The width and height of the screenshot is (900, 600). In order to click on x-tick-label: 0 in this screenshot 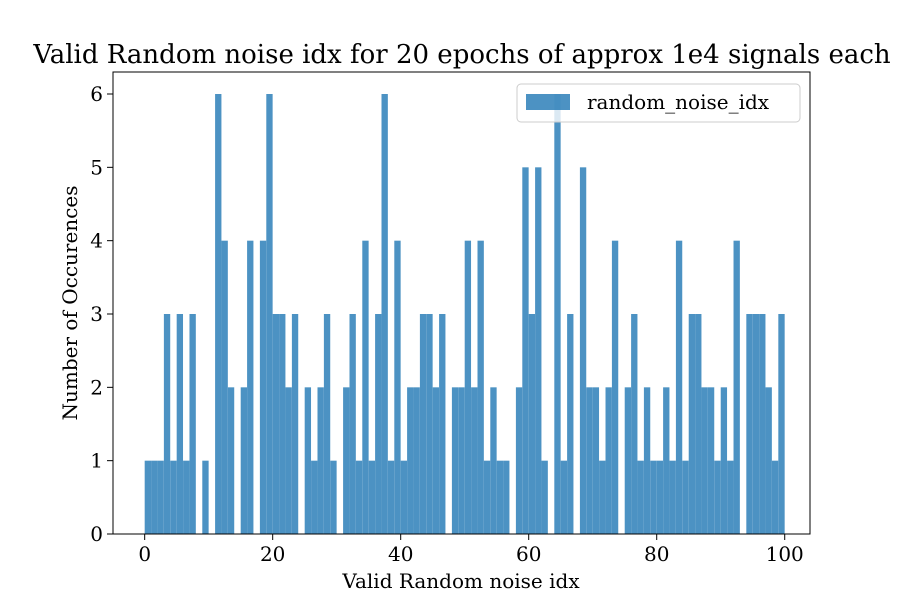, I will do `click(144, 554)`.